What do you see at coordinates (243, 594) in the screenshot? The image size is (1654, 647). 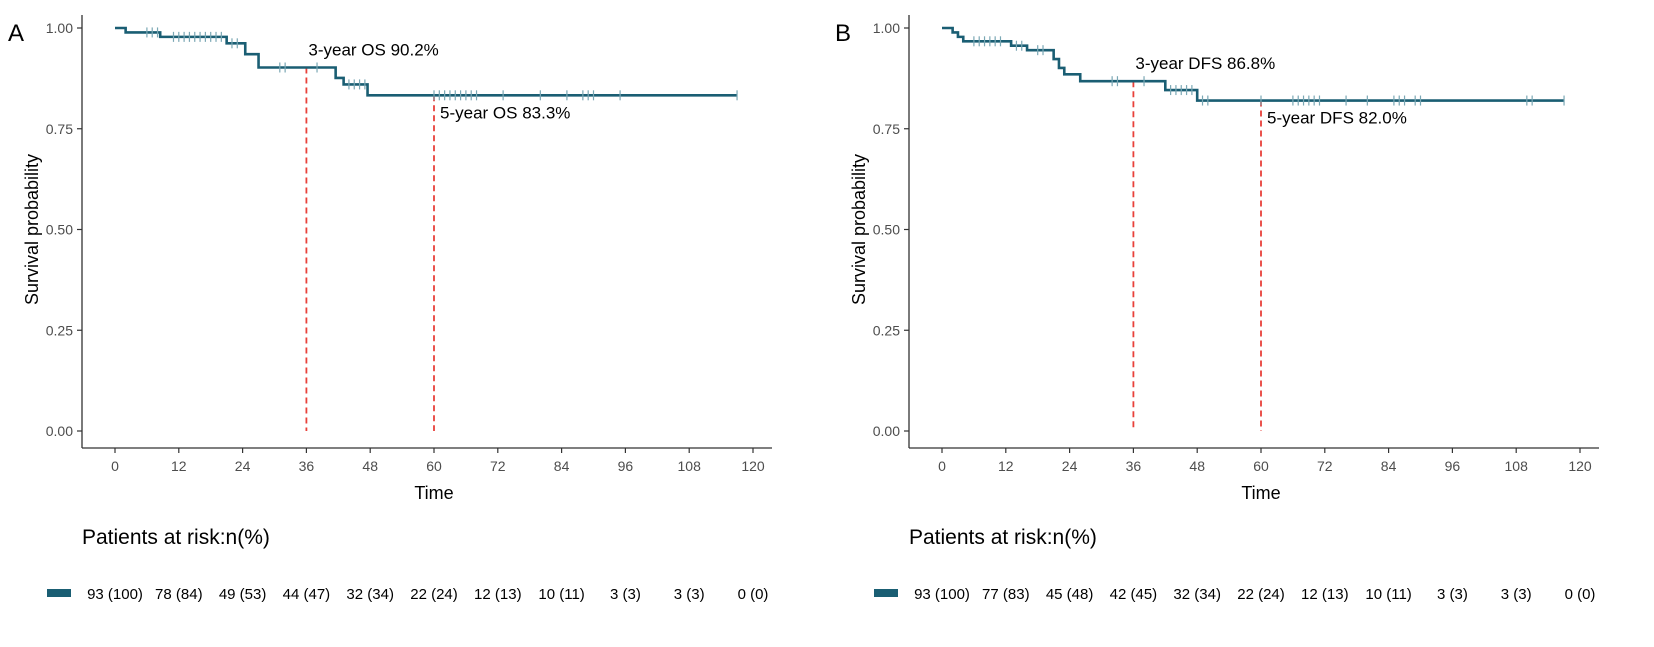 I see `risk-value: 49 (53)` at bounding box center [243, 594].